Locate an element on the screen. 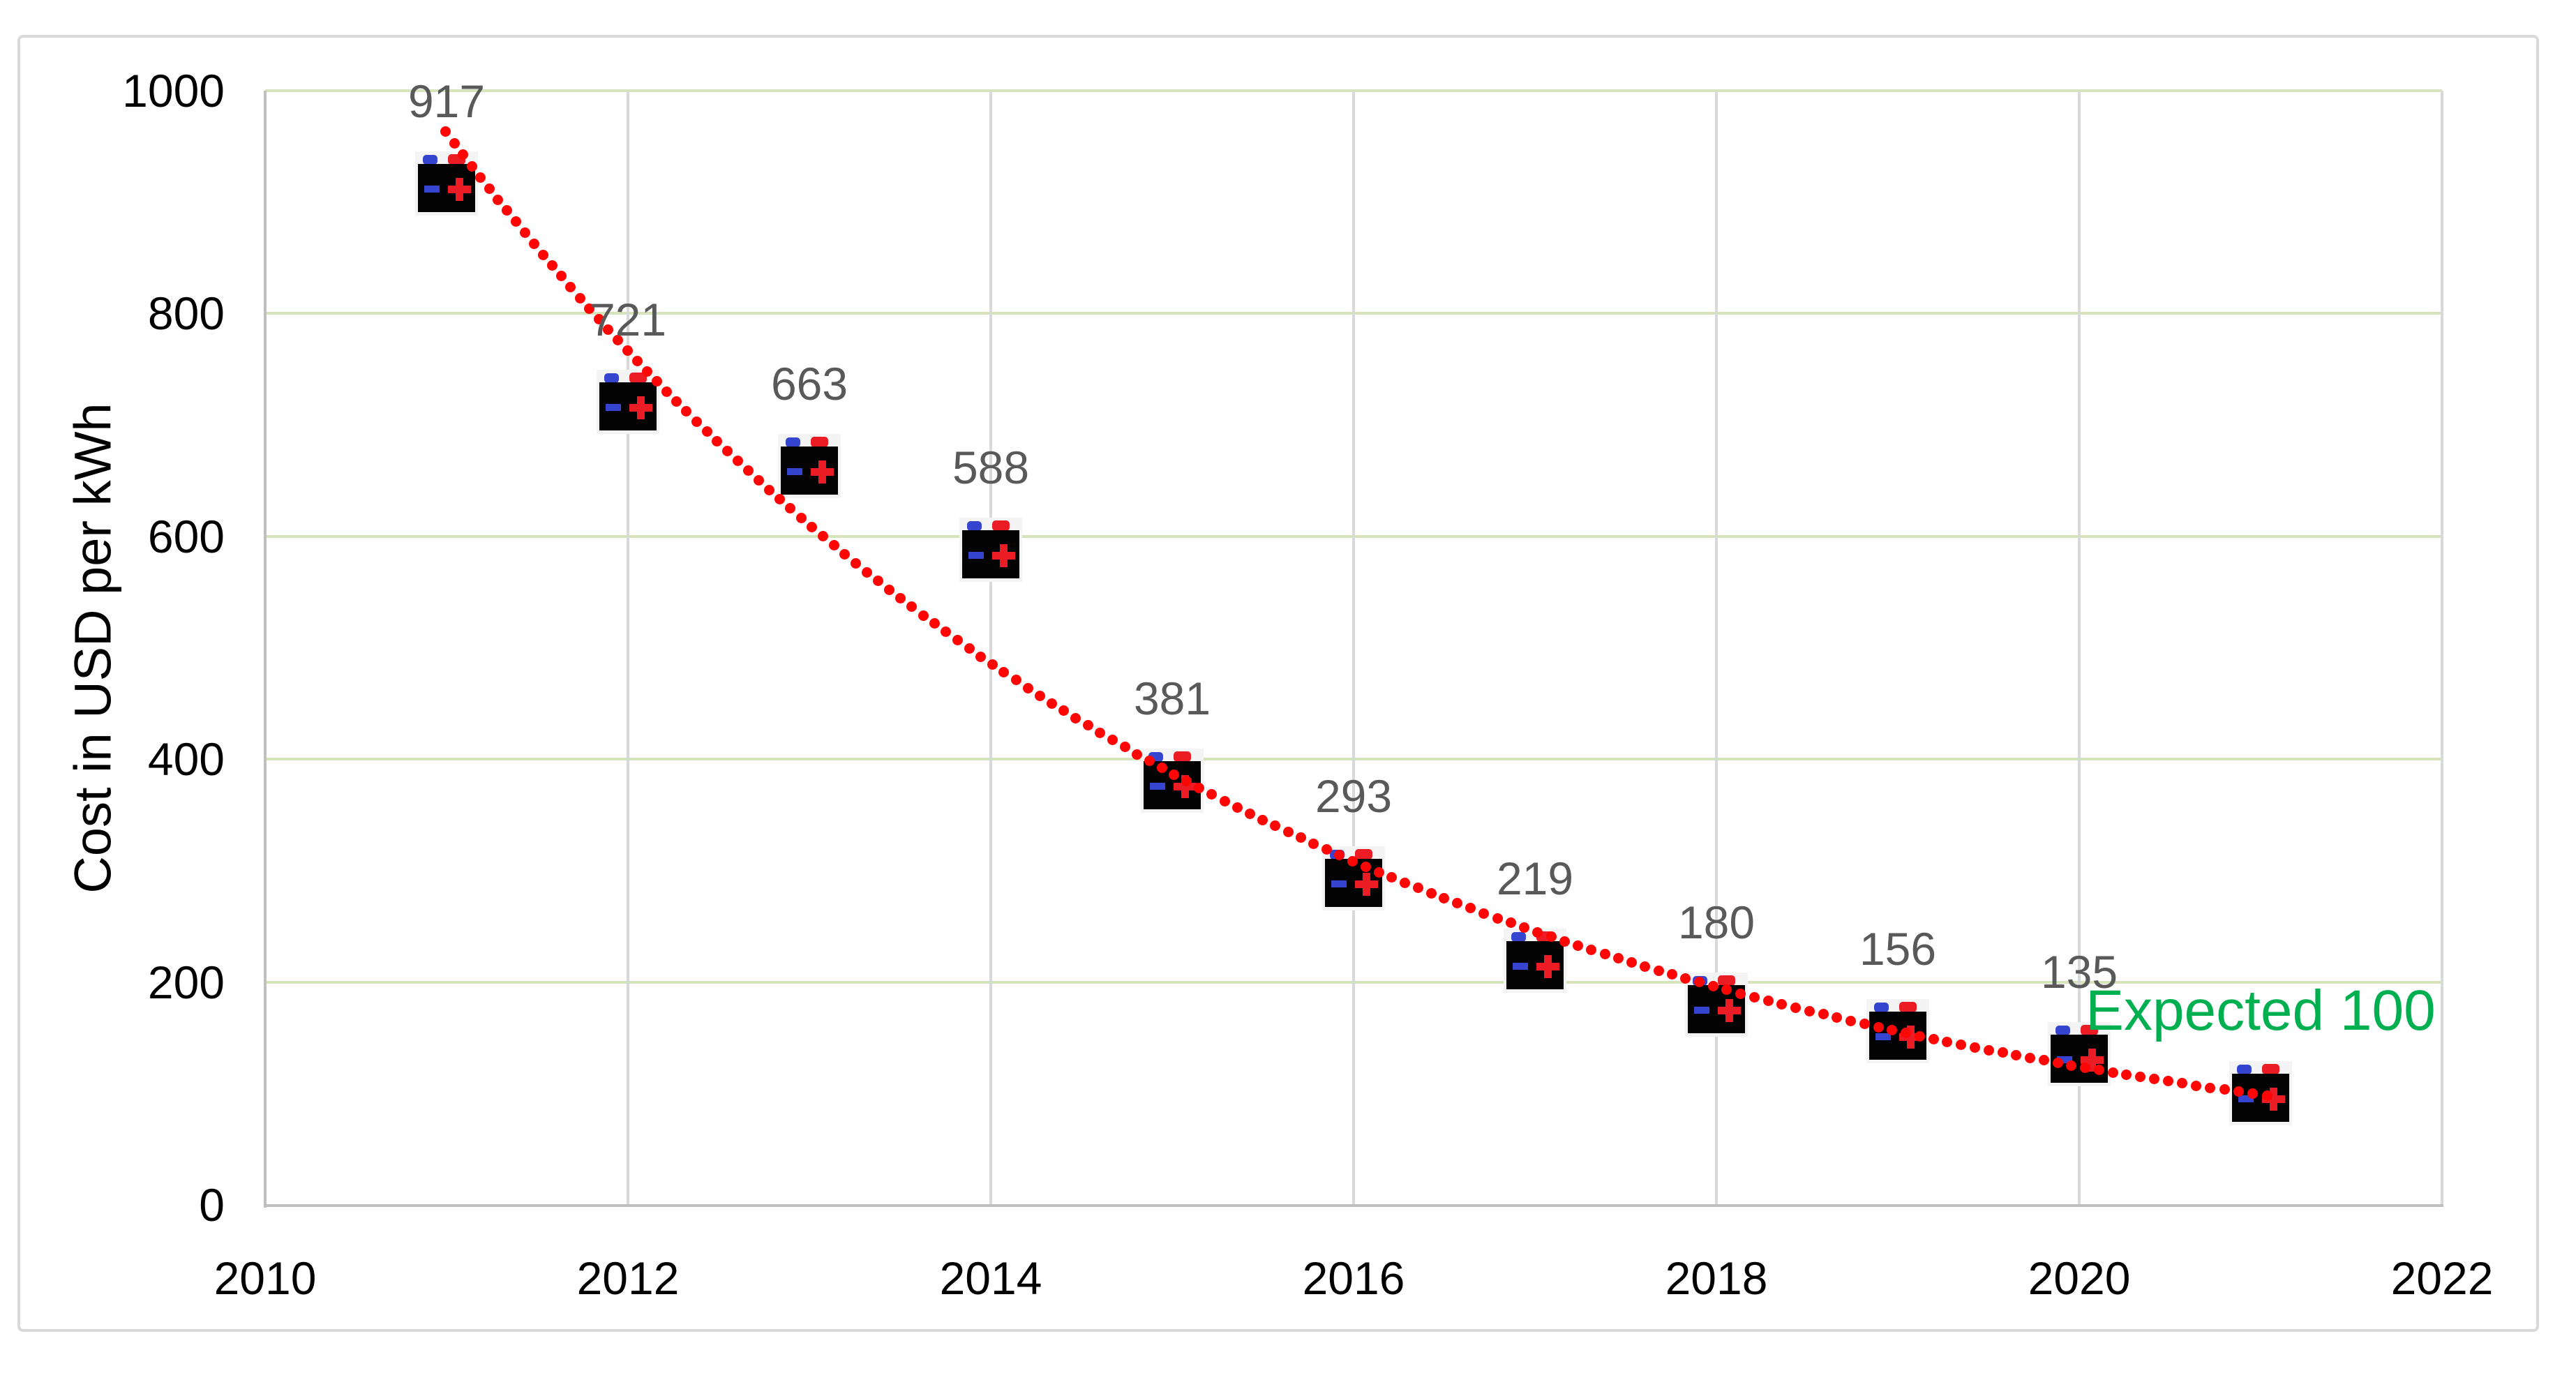 This screenshot has height=1373, width=2576. data-label: 917 is located at coordinates (446, 101).